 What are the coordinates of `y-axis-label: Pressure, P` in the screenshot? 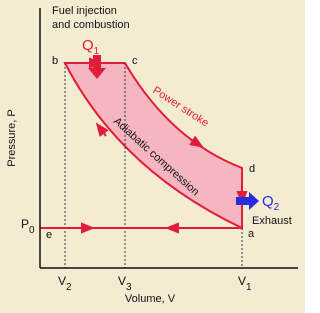 It's located at (12, 137).